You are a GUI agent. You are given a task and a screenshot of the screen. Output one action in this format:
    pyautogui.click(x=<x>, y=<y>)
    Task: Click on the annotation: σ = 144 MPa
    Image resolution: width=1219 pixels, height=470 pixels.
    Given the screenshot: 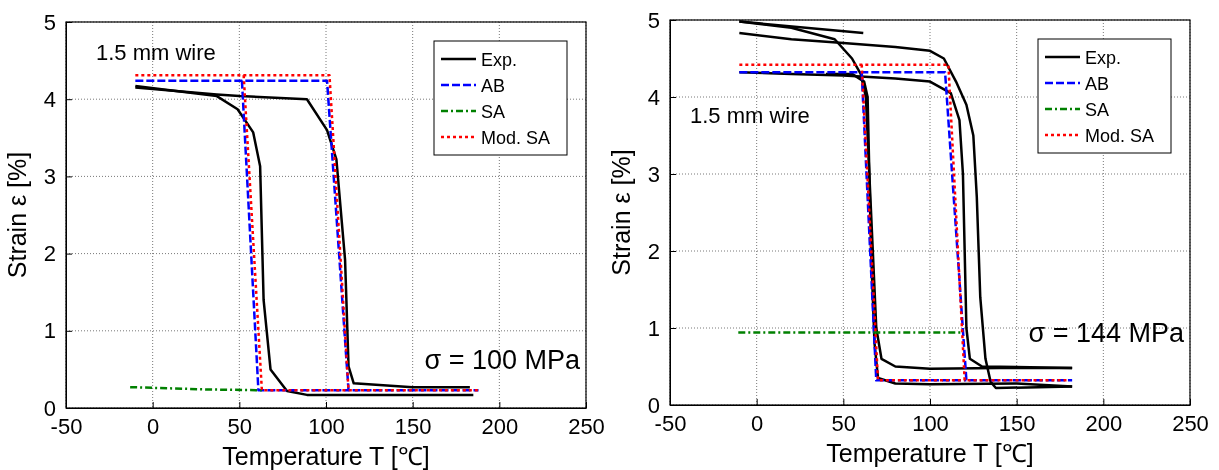 What is the action you would take?
    pyautogui.click(x=1106, y=333)
    